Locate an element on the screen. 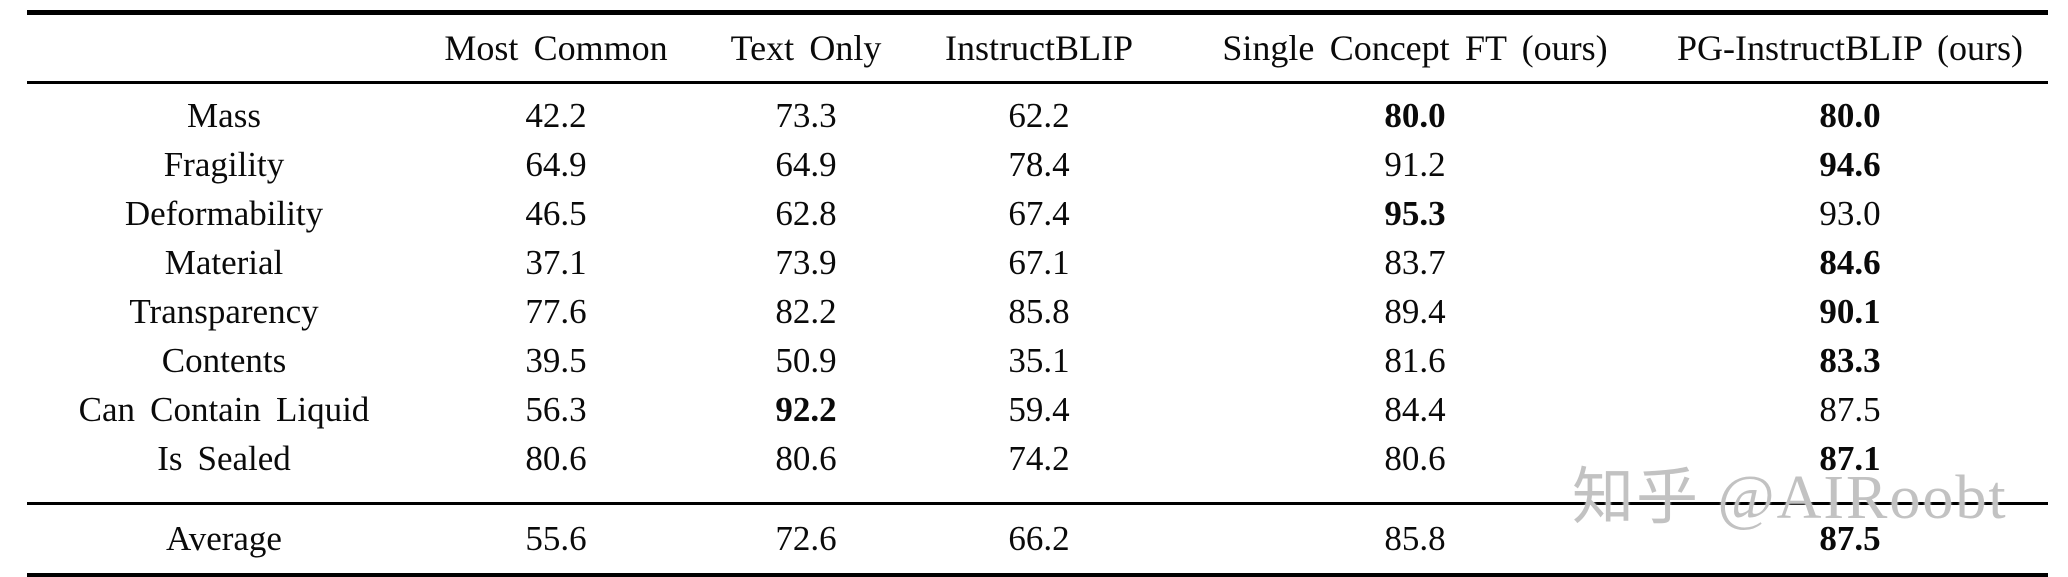 The image size is (2068, 577). value-cell: 83.7 is located at coordinates (1415, 262).